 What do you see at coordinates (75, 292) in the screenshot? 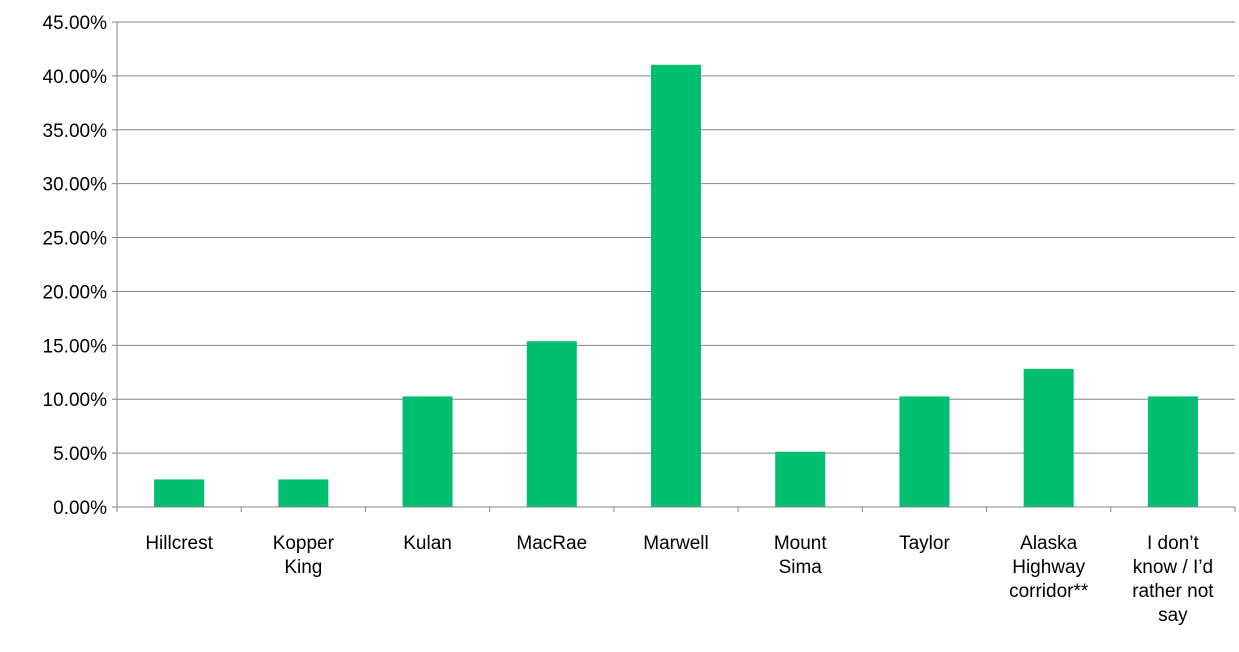
I see `y-tick-label: 20.00%` at bounding box center [75, 292].